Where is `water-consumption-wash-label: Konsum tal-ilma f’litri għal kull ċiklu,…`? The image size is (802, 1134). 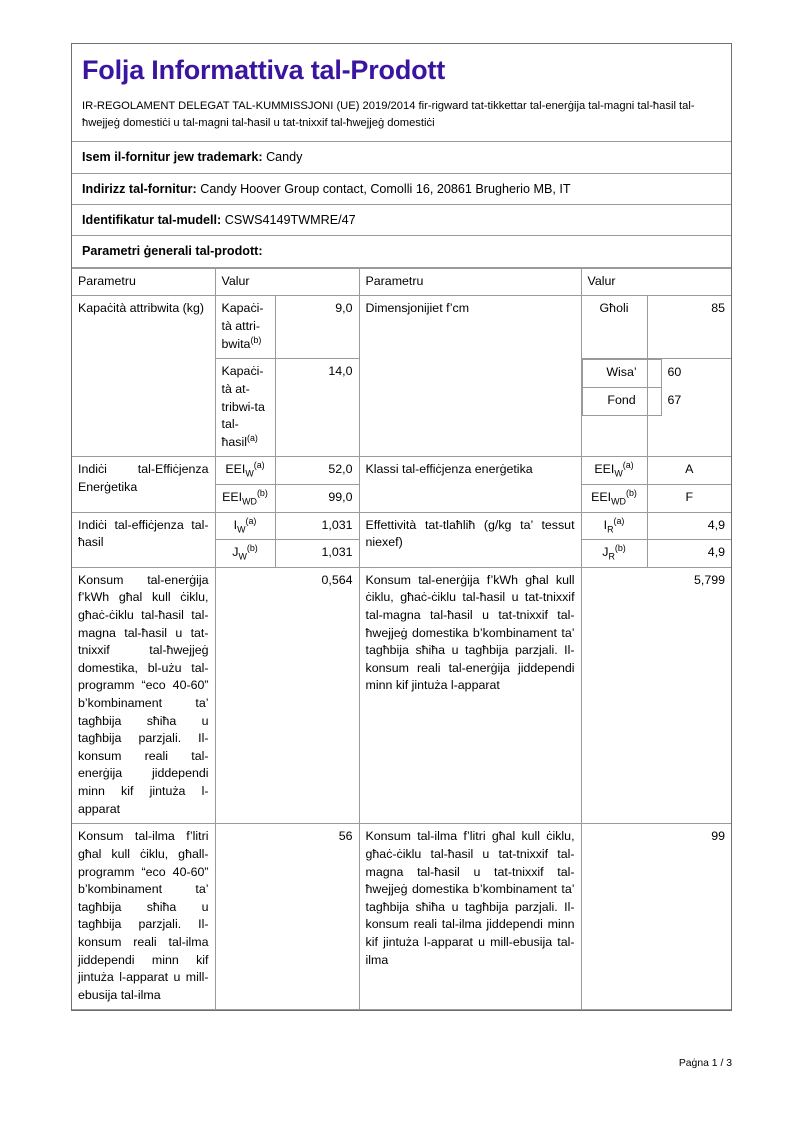
water-consumption-wash-label: Konsum tal-ilma f’litri għal kull ċiklu,… is located at coordinates (144, 917).